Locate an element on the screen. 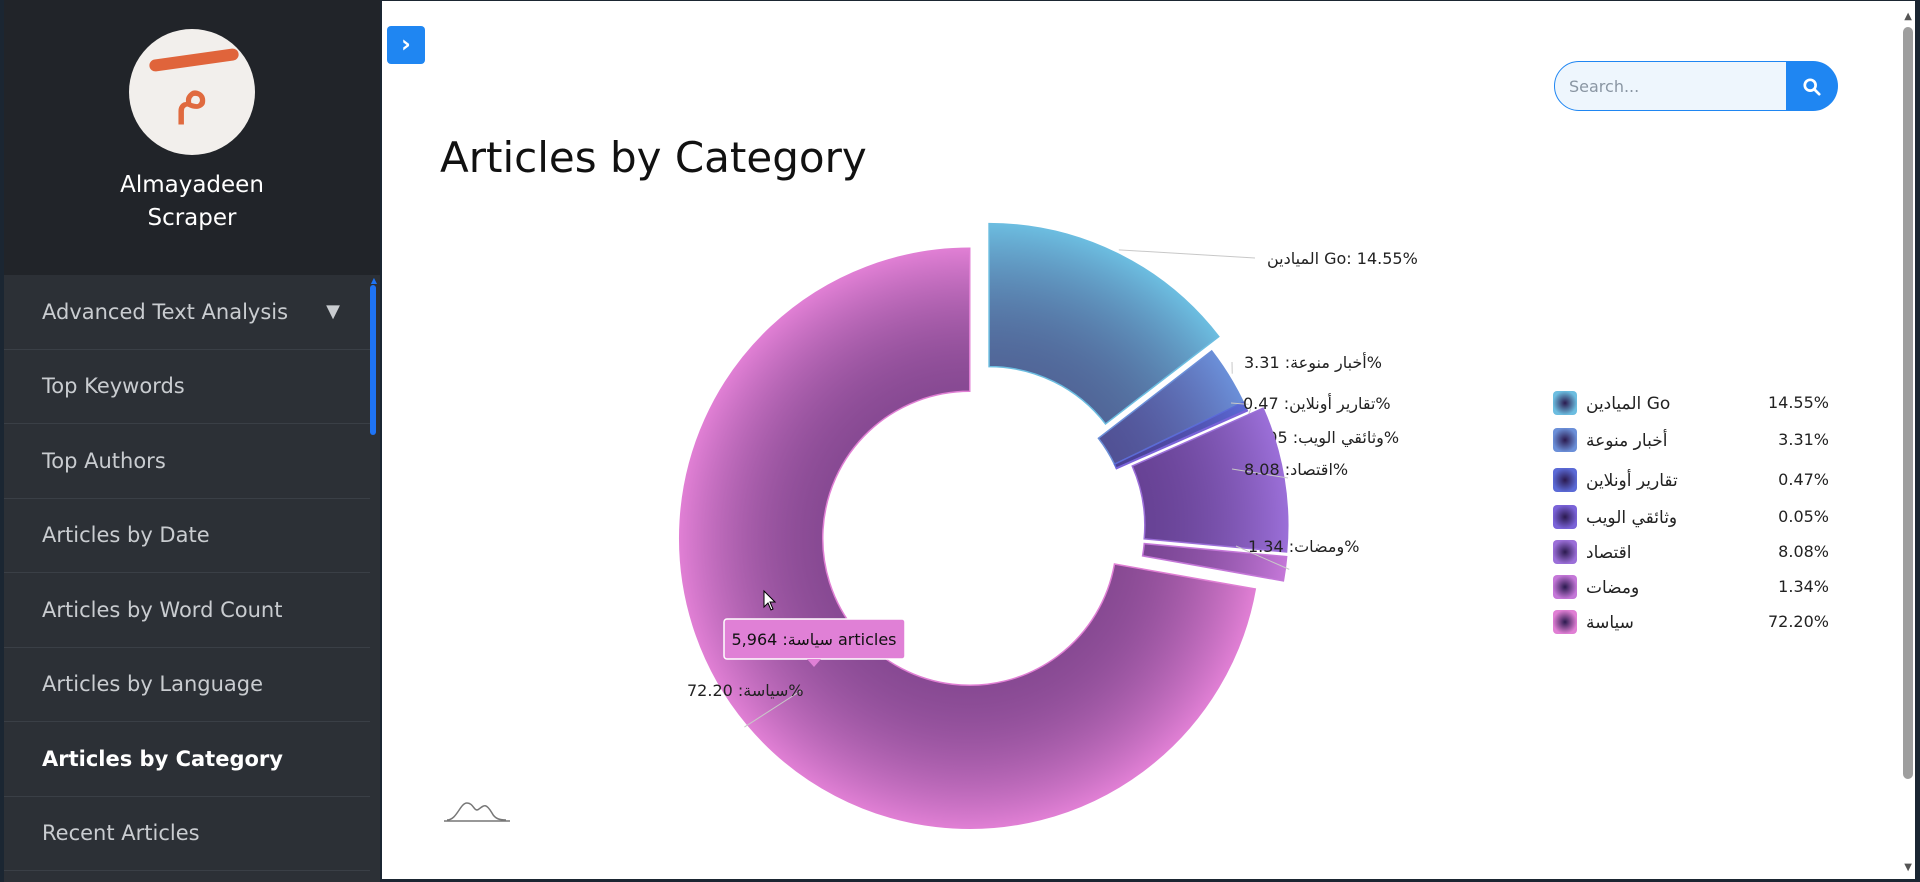 The height and width of the screenshot is (882, 1920). legend-percent: 0.47% is located at coordinates (1803, 479).